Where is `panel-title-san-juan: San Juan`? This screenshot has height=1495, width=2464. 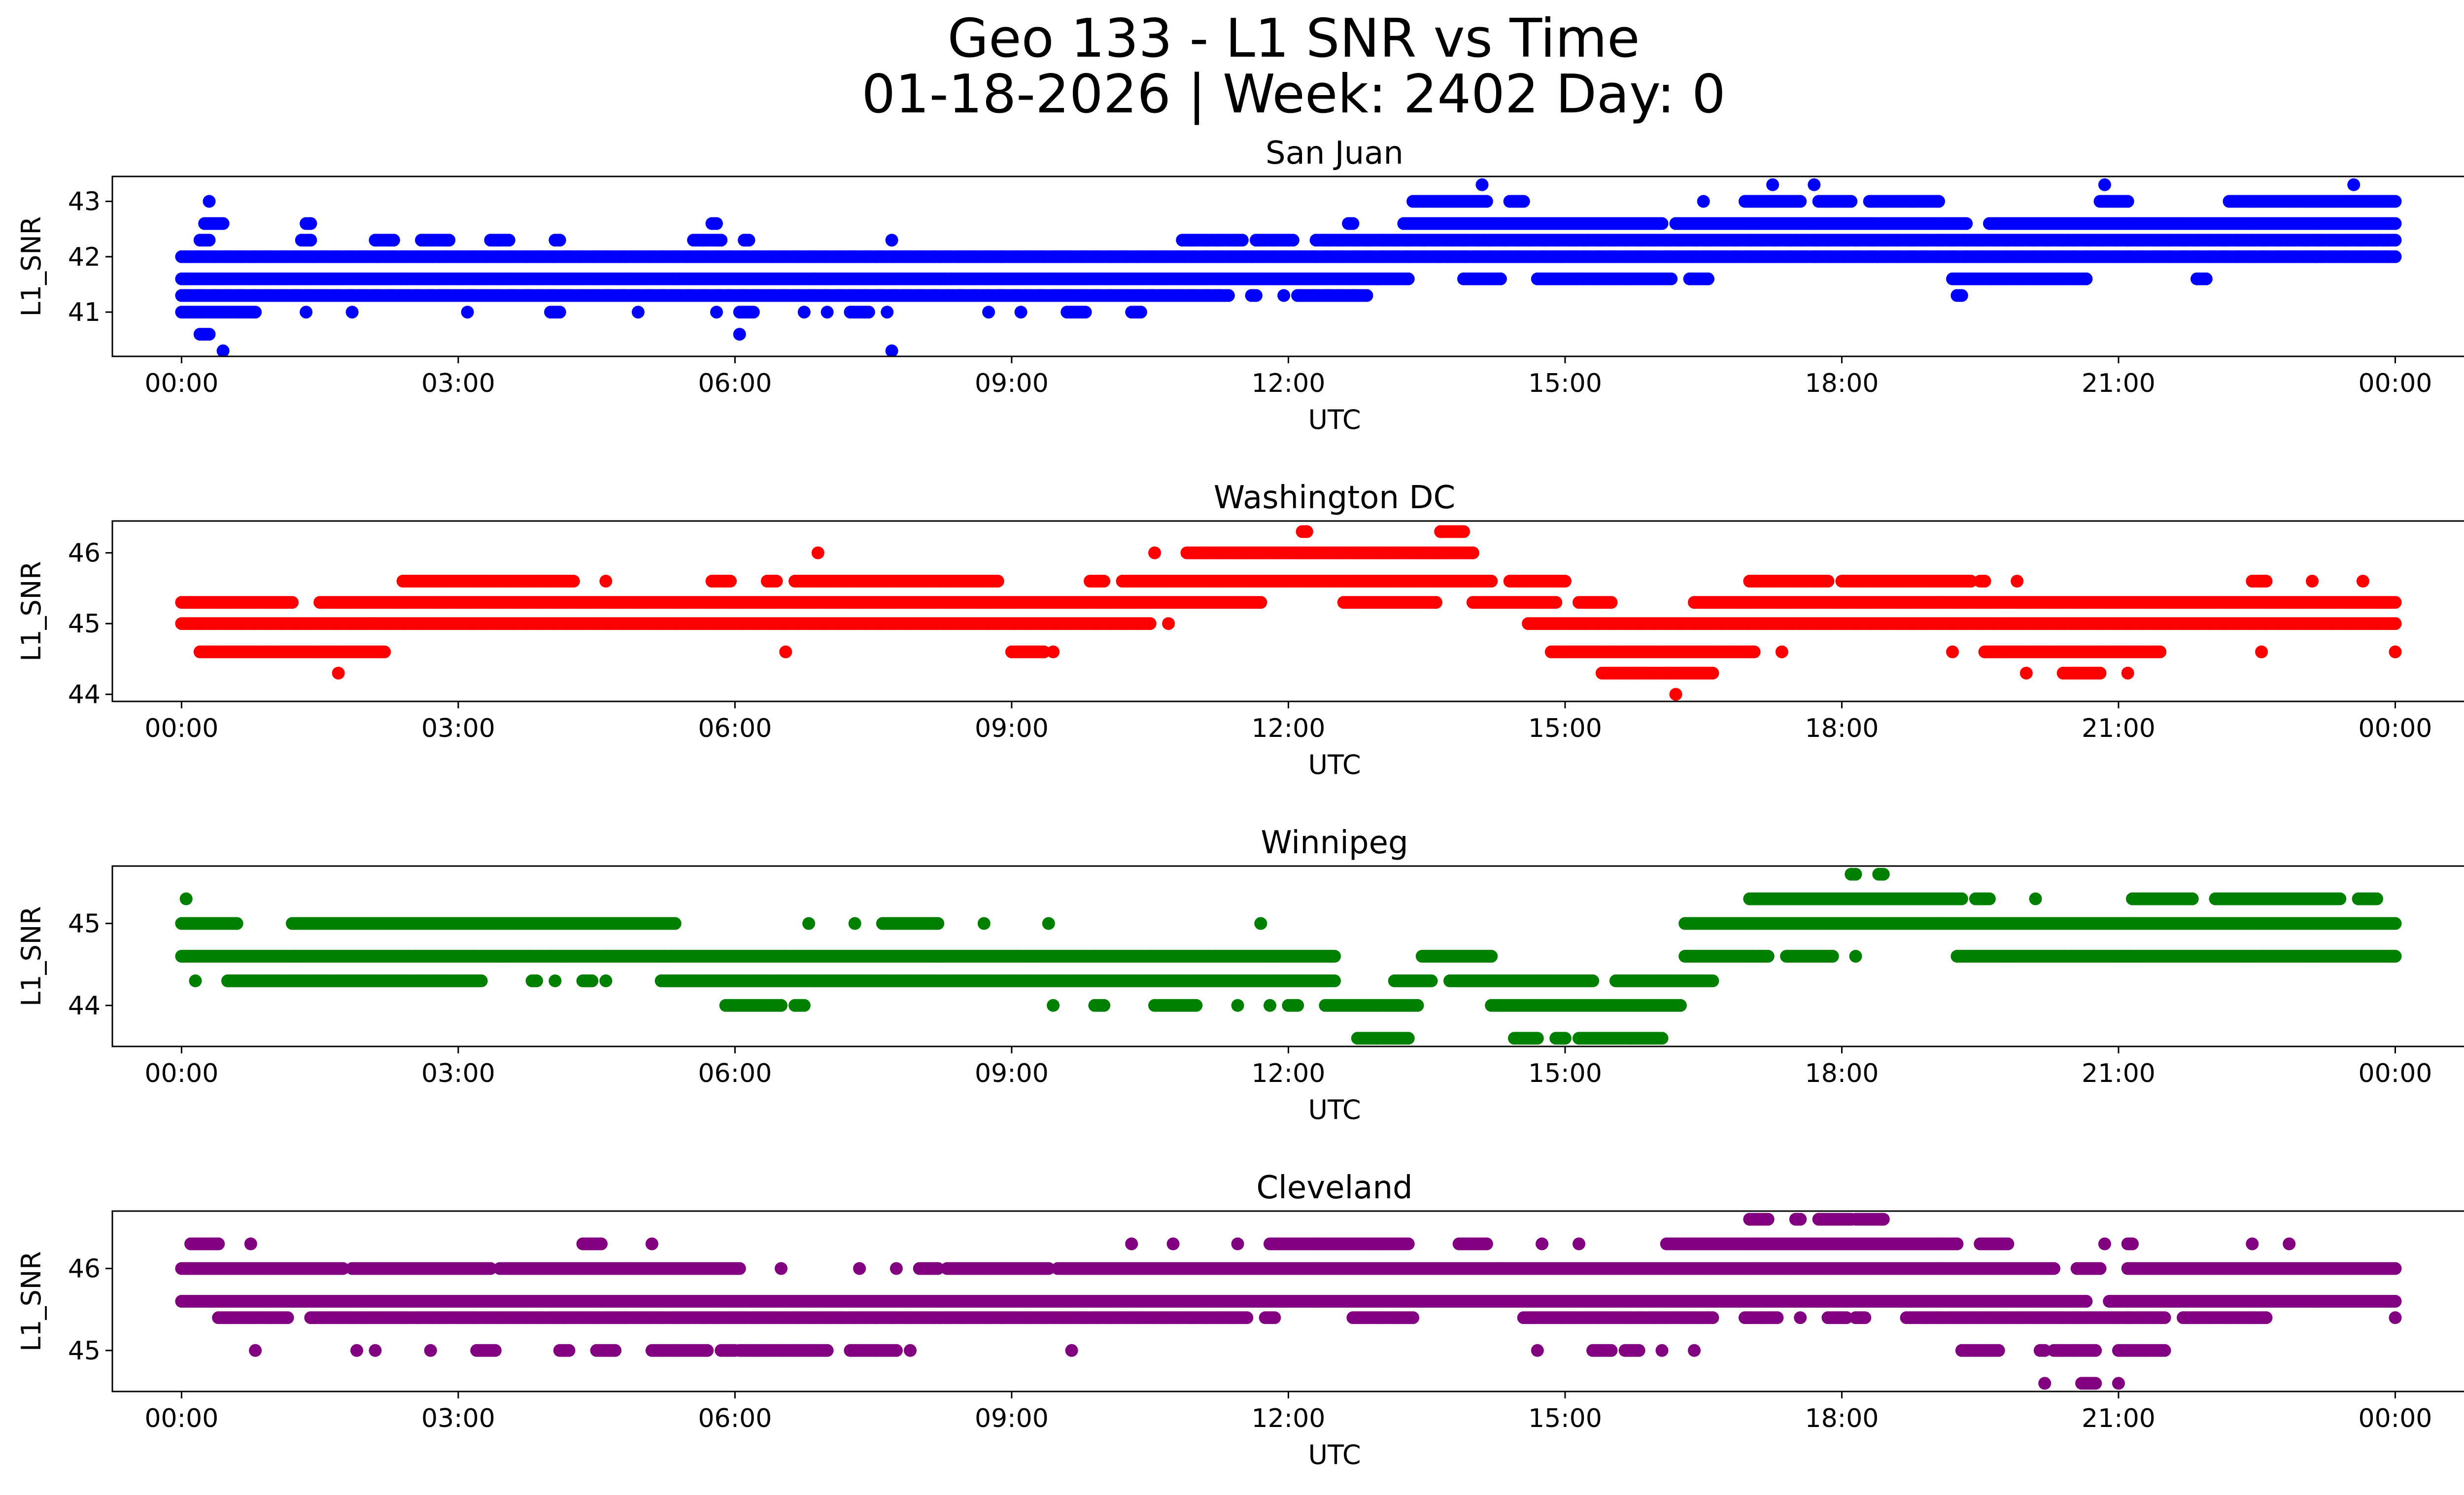 panel-title-san-juan: San Juan is located at coordinates (1334, 153).